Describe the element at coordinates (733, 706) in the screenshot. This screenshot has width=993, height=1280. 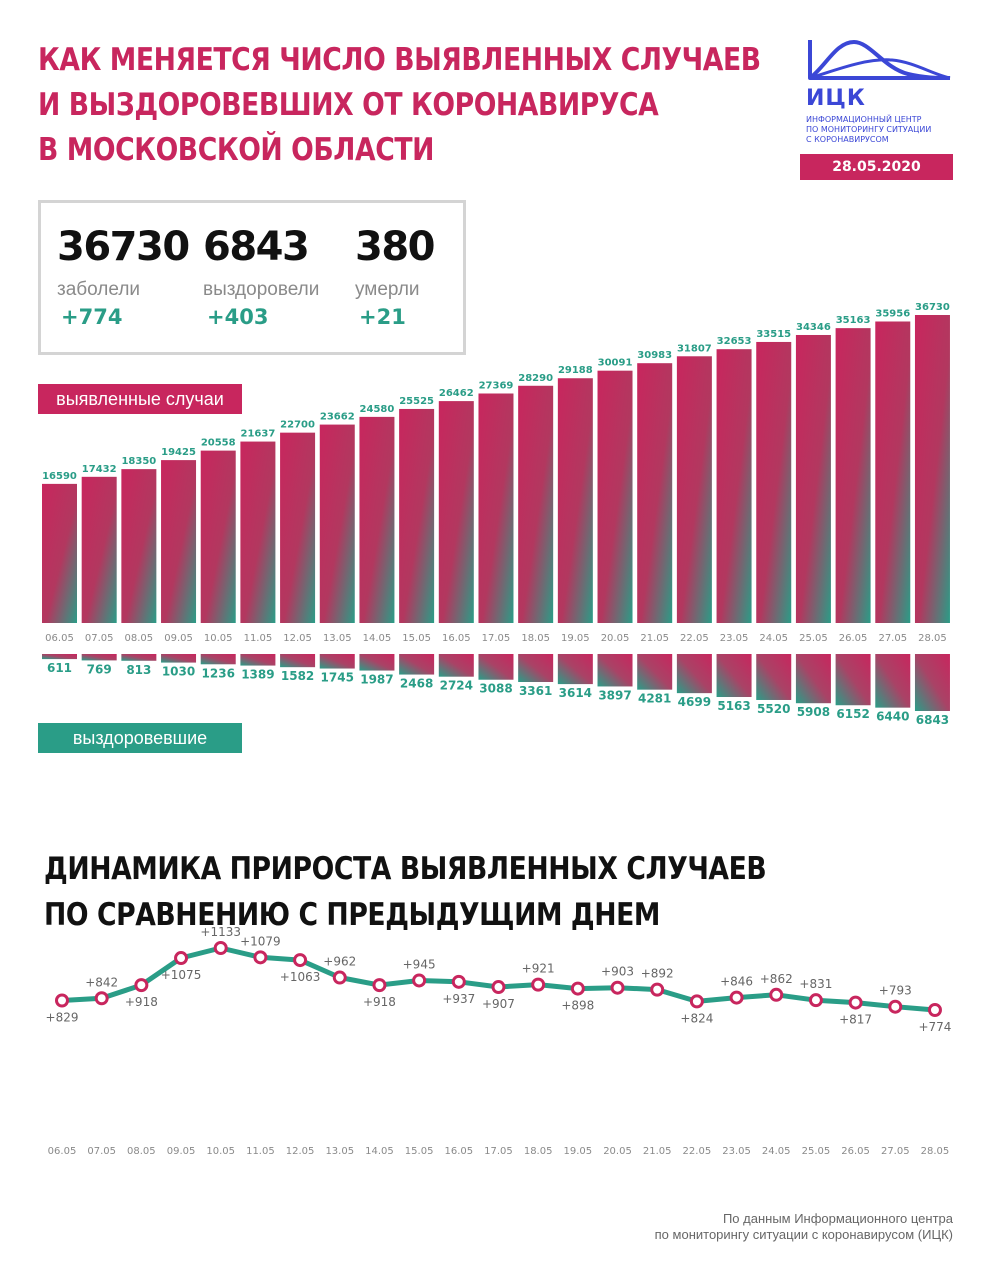
I see `recovered-bar-label: 5163` at that location.